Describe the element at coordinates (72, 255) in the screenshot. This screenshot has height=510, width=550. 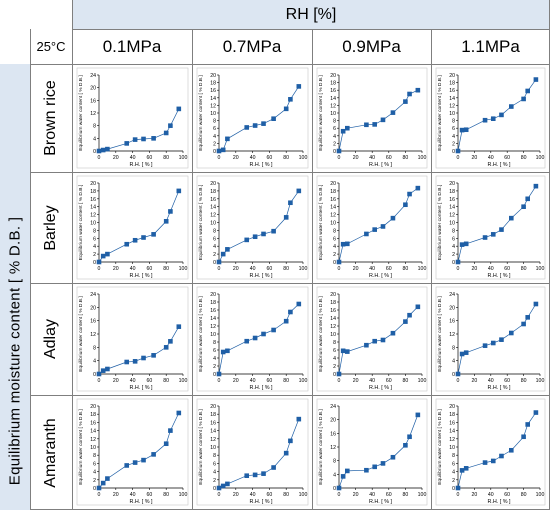
I see `grid-line` at that location.